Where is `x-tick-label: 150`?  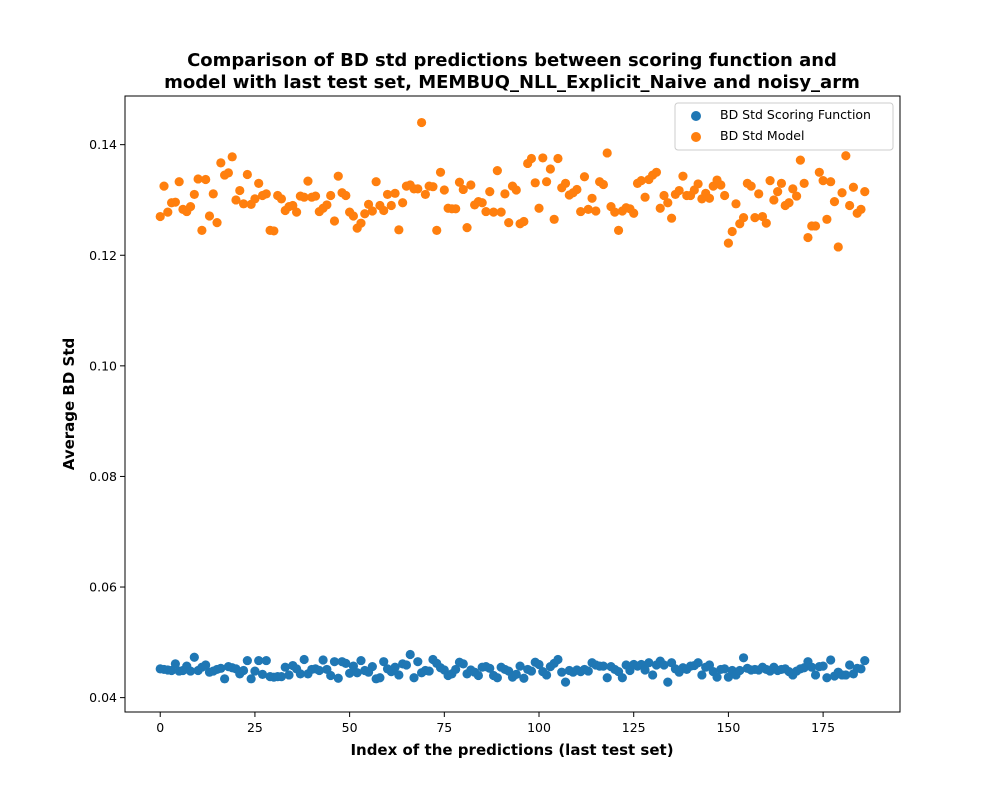
x-tick-label: 150 is located at coordinates (728, 727).